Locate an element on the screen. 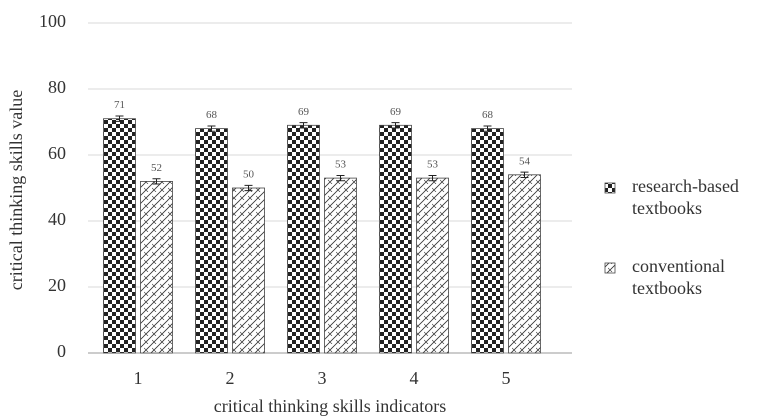  legend-line: conventional is located at coordinates (678, 266).